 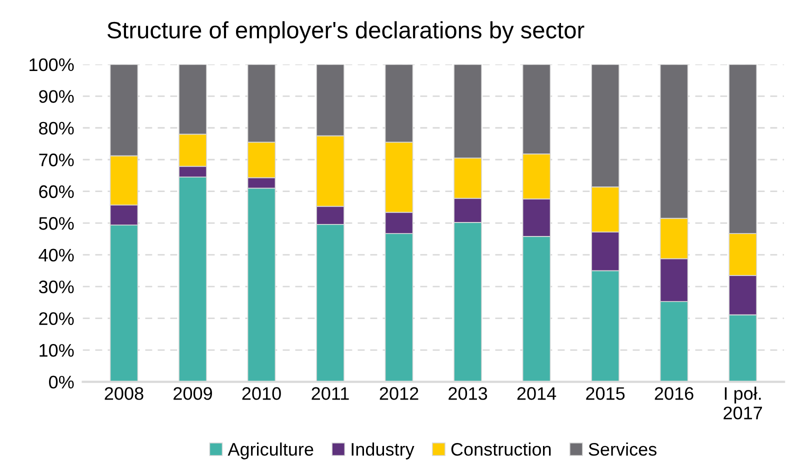 I want to click on x-tick-label: 2010, so click(x=261, y=393).